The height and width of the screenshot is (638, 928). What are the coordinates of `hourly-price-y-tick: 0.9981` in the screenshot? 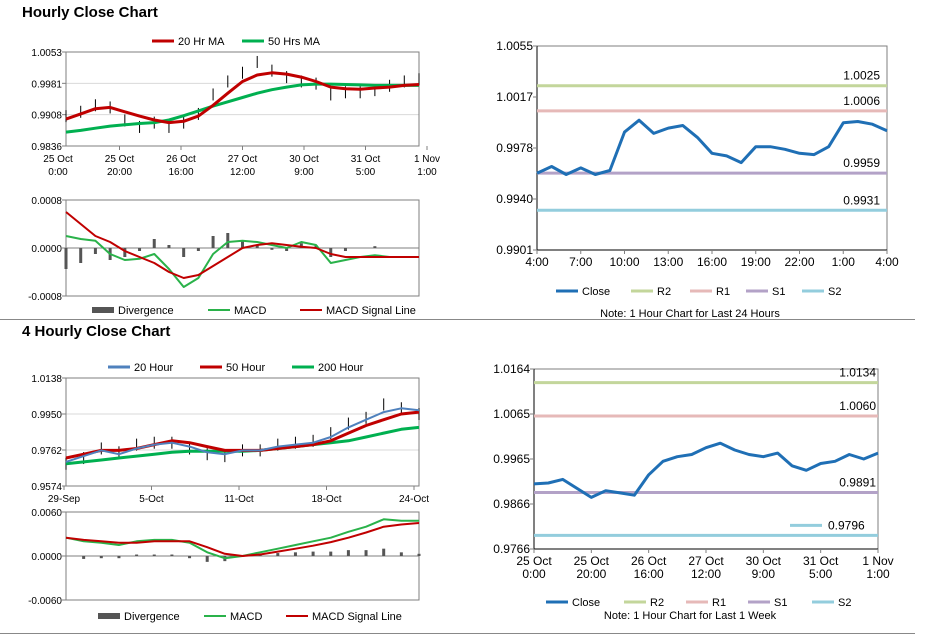 It's located at (46, 84).